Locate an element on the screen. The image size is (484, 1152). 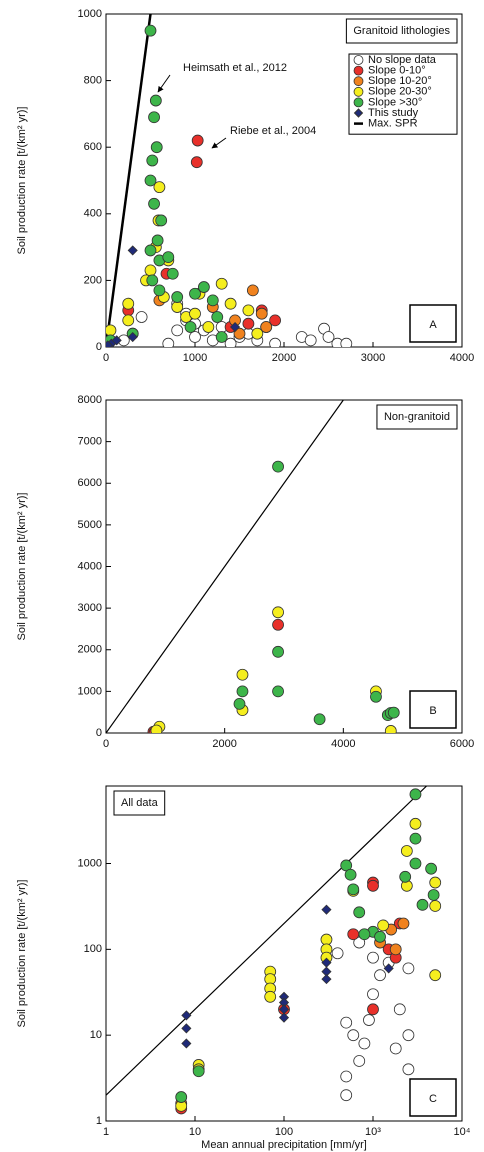
annotation: Heimsath et al., 2012 is located at coordinates (235, 68).